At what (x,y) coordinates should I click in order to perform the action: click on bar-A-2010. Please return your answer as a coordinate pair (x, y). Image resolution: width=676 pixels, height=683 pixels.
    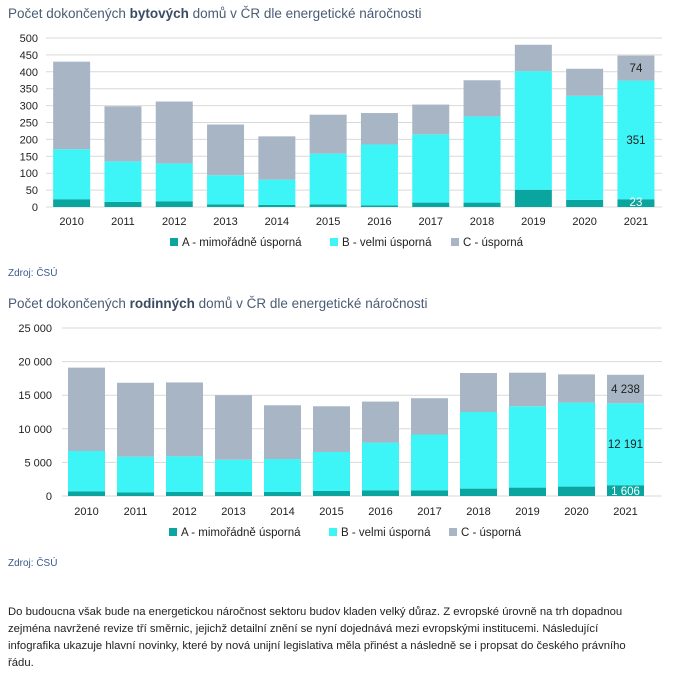
    Looking at the image, I should click on (86, 493).